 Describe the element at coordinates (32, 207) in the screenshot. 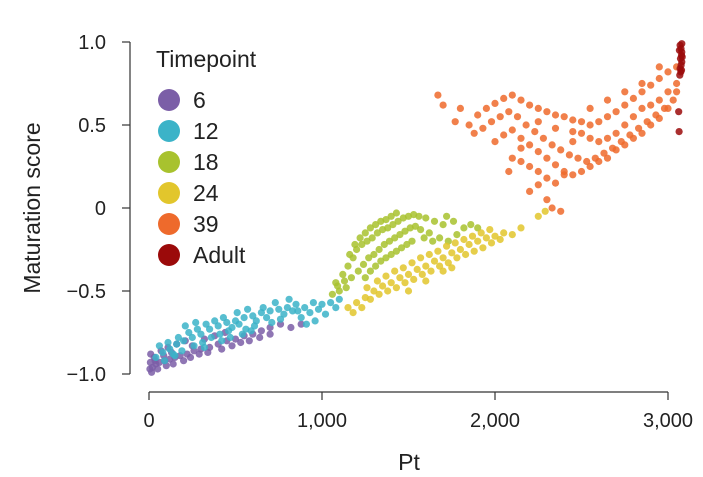

I see `y-axis-title: Maturation score` at that location.